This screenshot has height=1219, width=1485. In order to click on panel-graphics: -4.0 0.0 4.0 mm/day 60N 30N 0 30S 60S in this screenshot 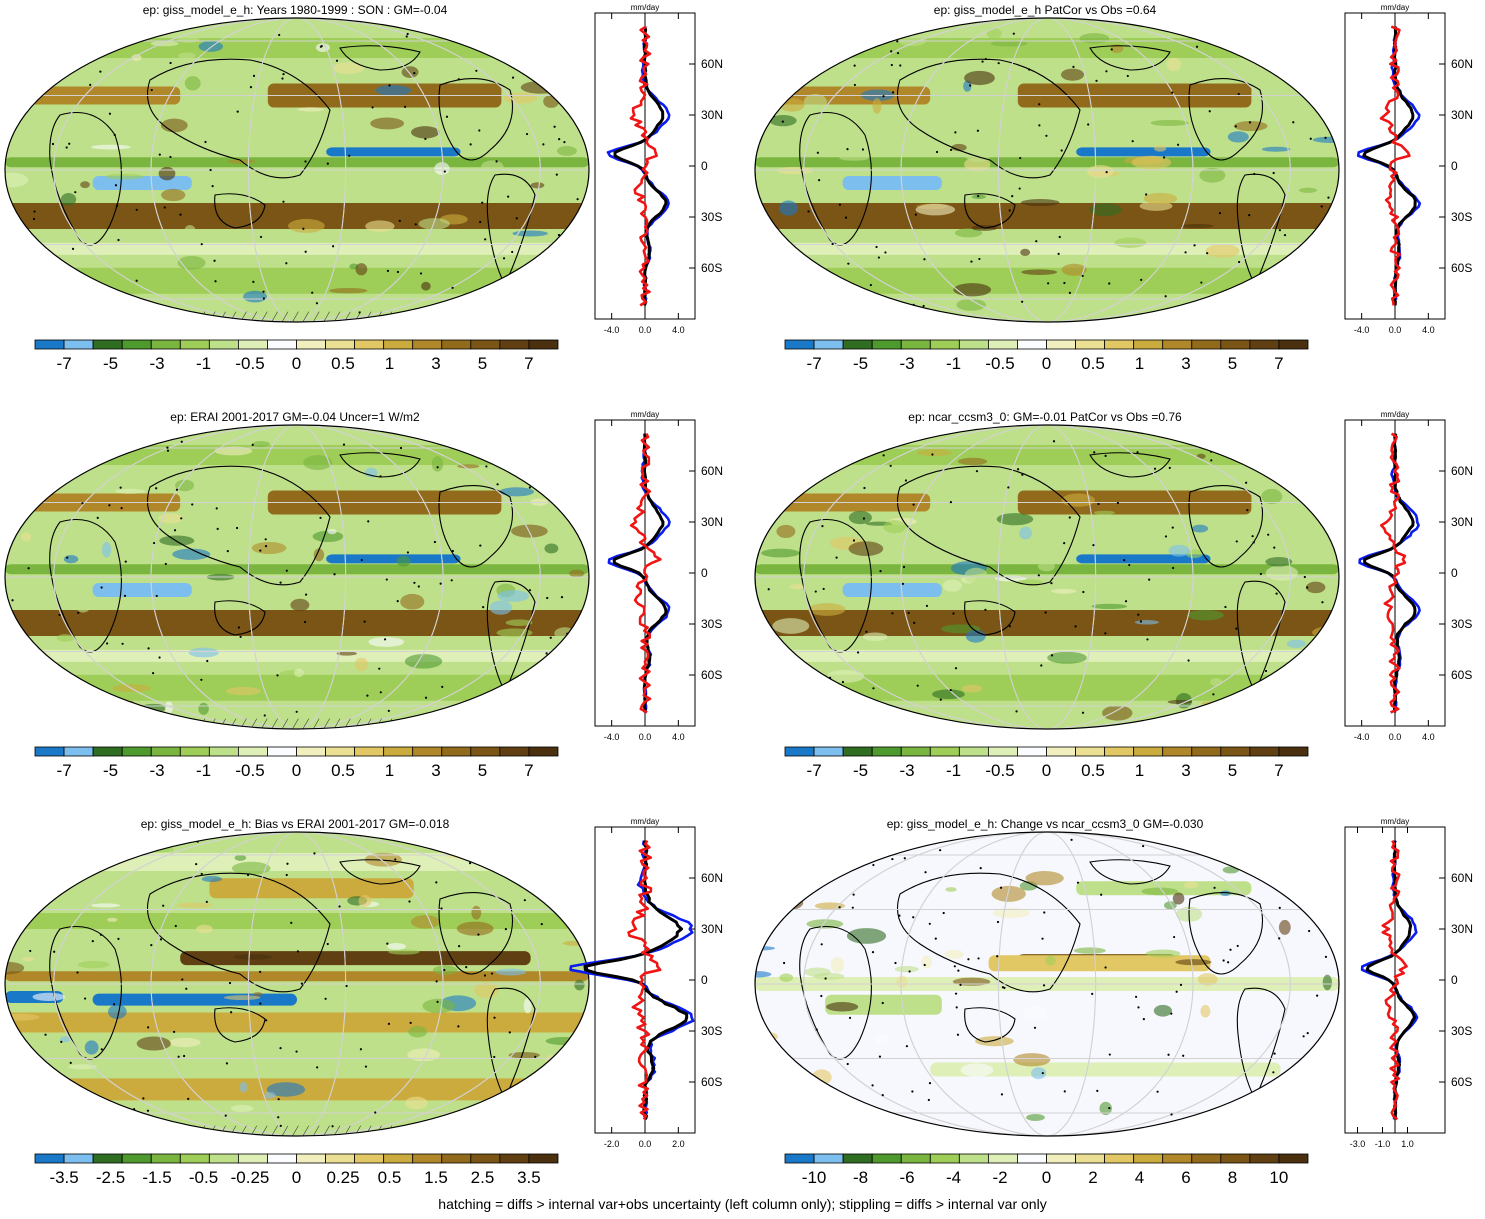, I will do `click(363, 176)`.